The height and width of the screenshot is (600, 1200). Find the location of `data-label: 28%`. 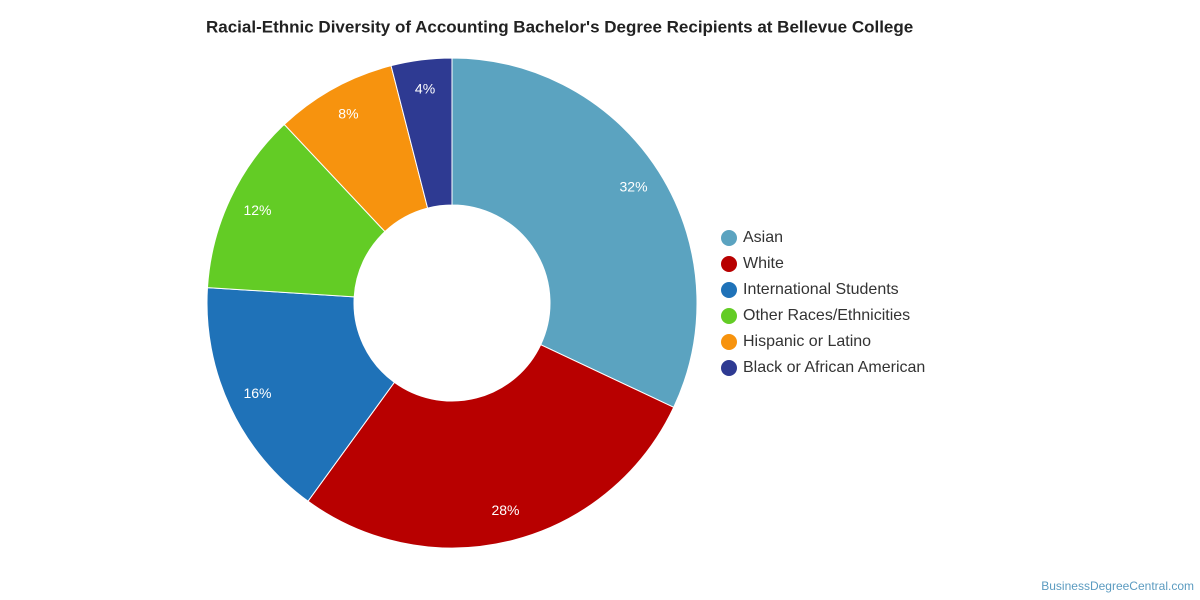

data-label: 28% is located at coordinates (505, 510).